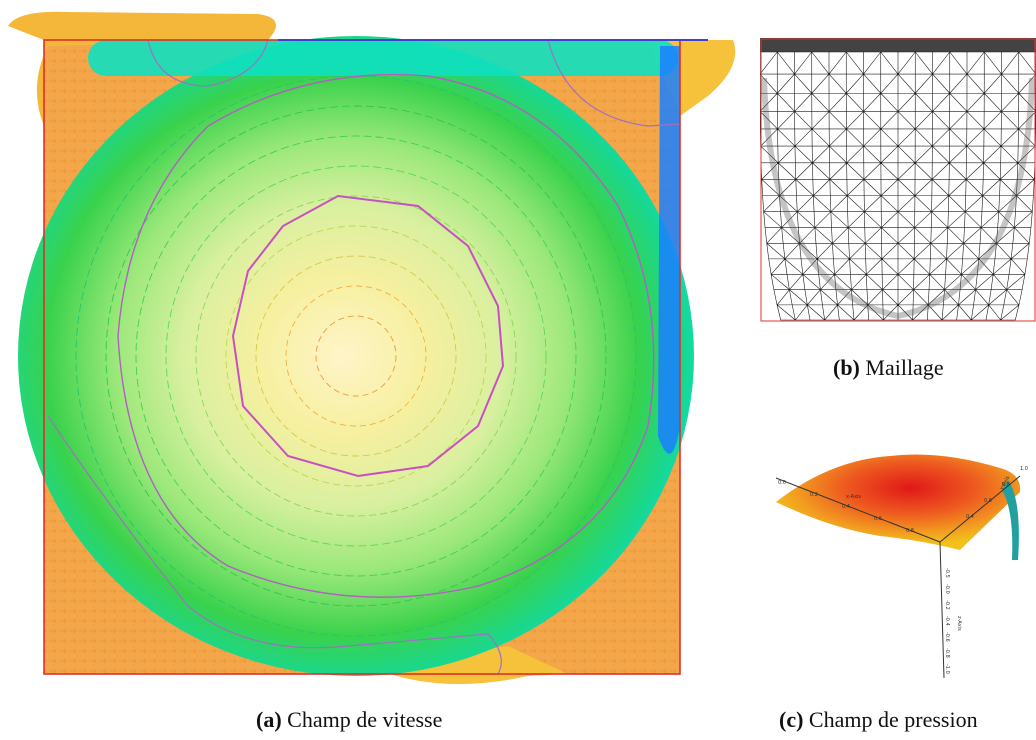 This screenshot has width=1036, height=740. Describe the element at coordinates (904, 367) in the screenshot. I see `caption-b-title: Maillage` at that location.